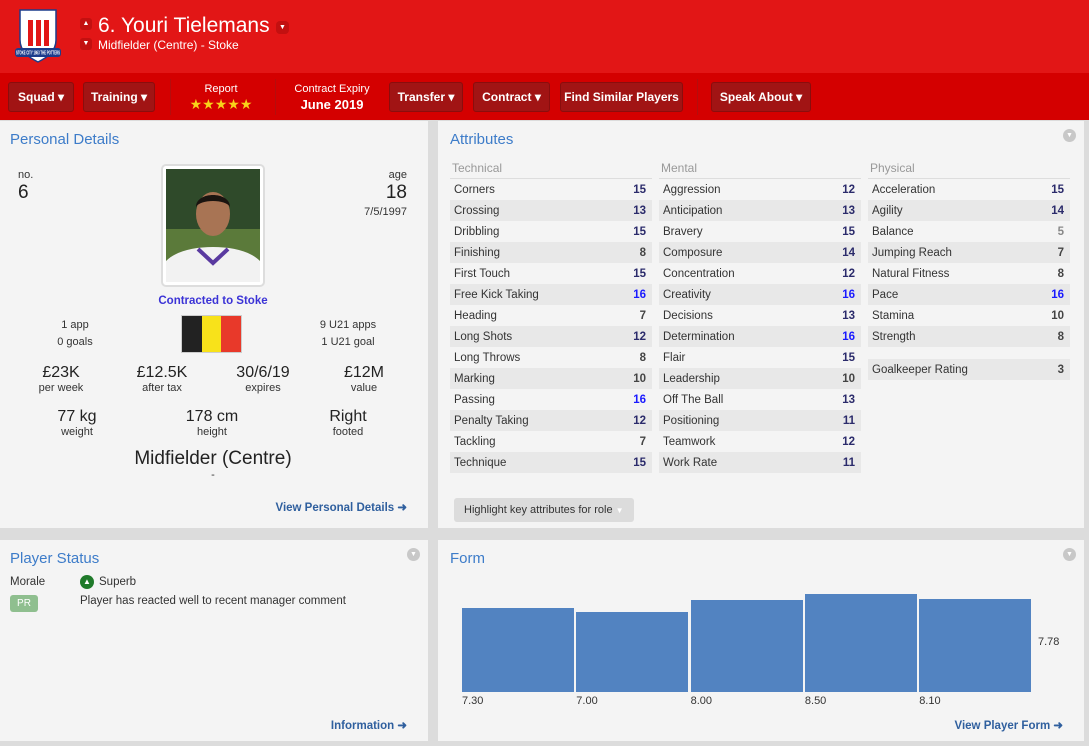 The image size is (1089, 746). Describe the element at coordinates (551, 378) in the screenshot. I see `attribute-row: Marking 10` at that location.